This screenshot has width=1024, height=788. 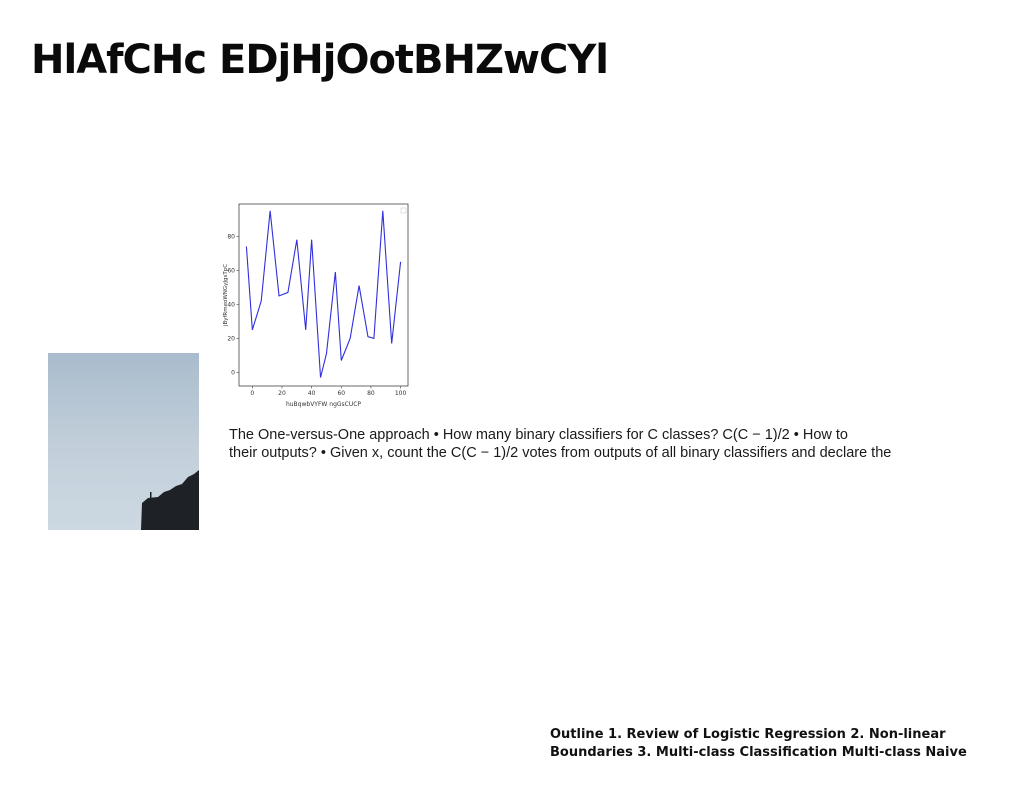 I want to click on chart-y-tick-label: 20, so click(x=231, y=338).